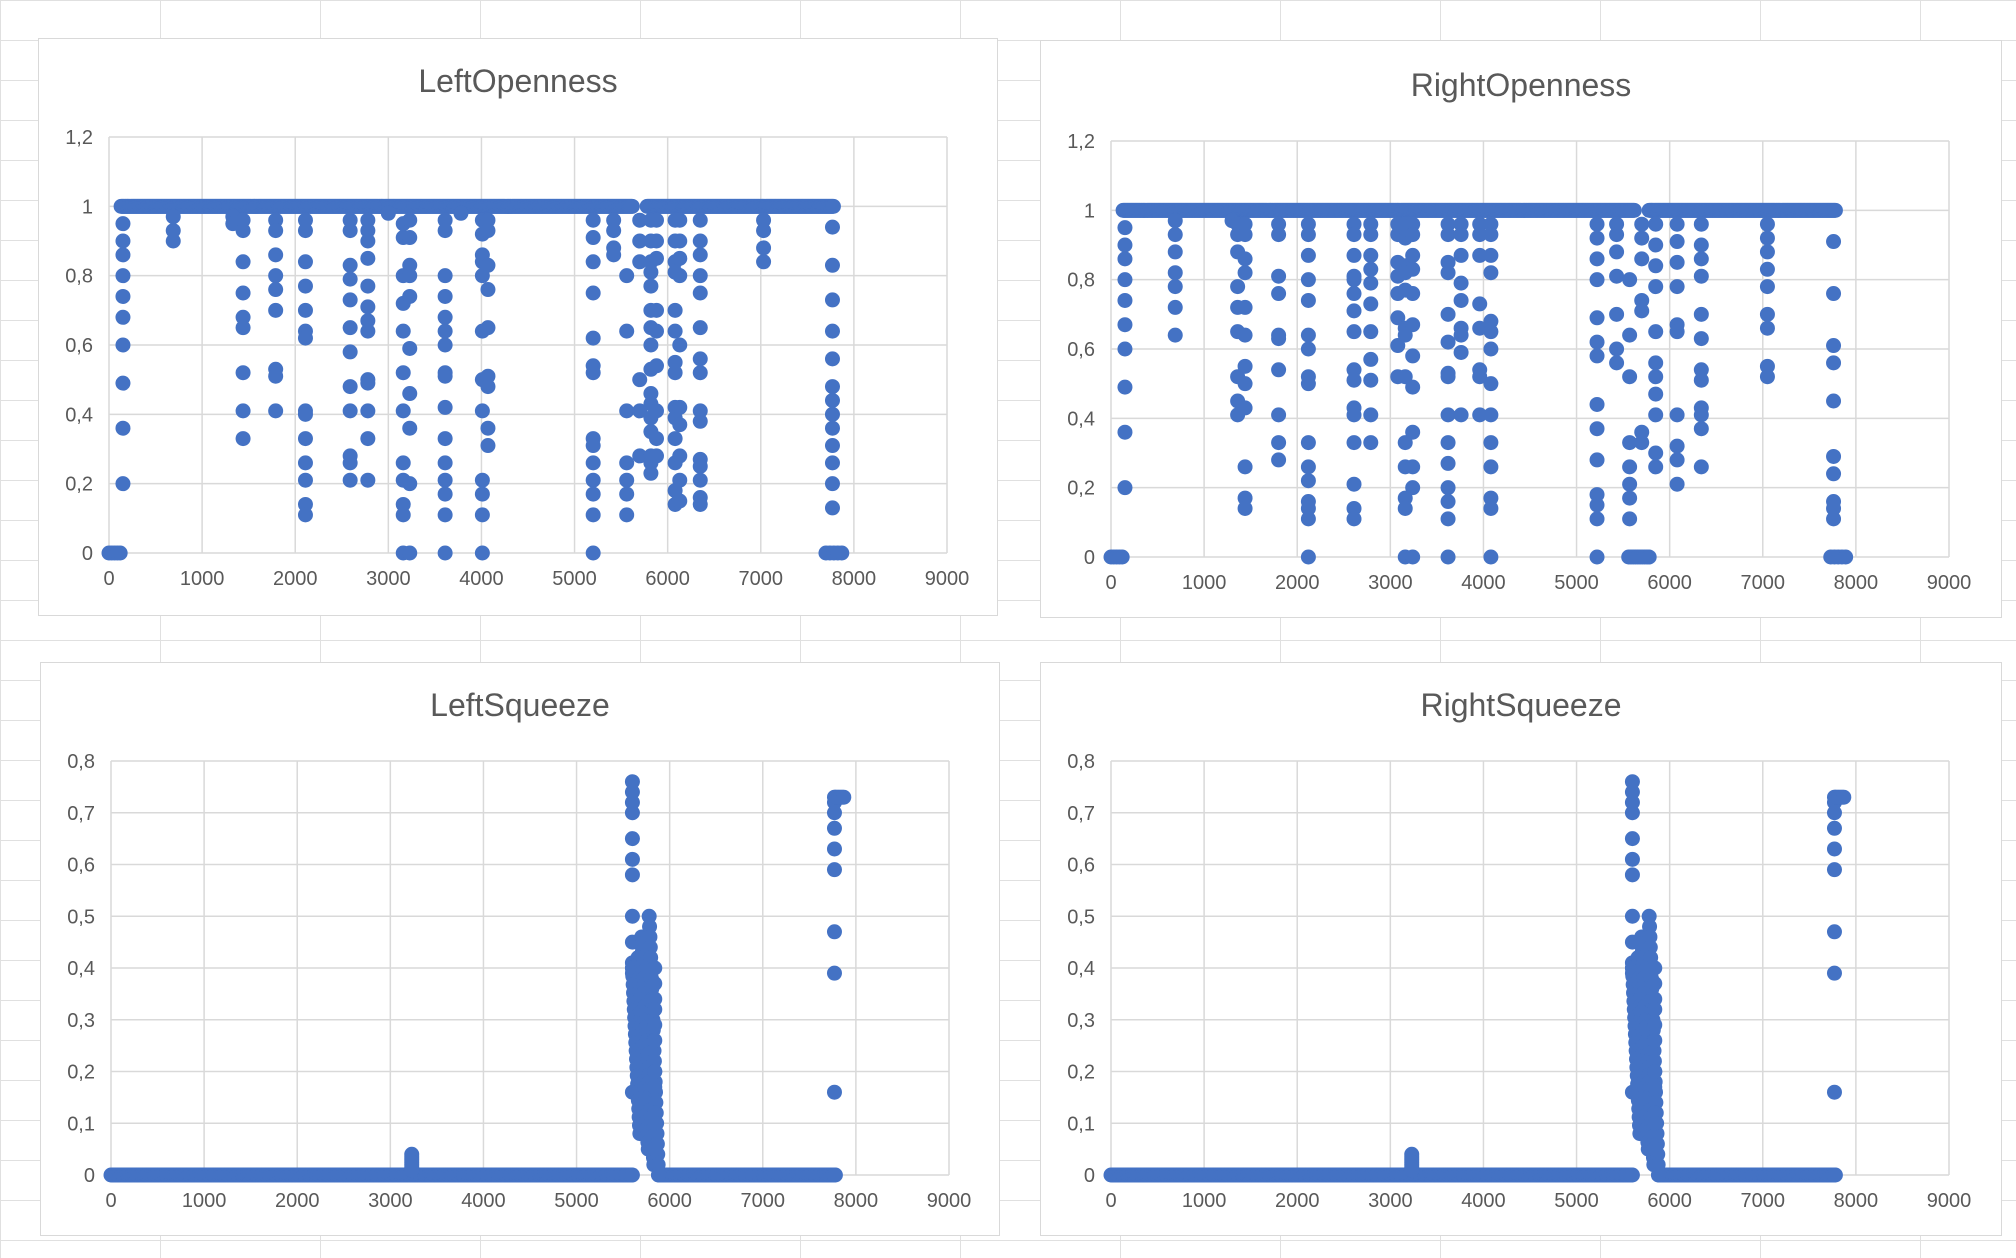  What do you see at coordinates (81, 969) in the screenshot?
I see `y-tick-label: 0,4` at bounding box center [81, 969].